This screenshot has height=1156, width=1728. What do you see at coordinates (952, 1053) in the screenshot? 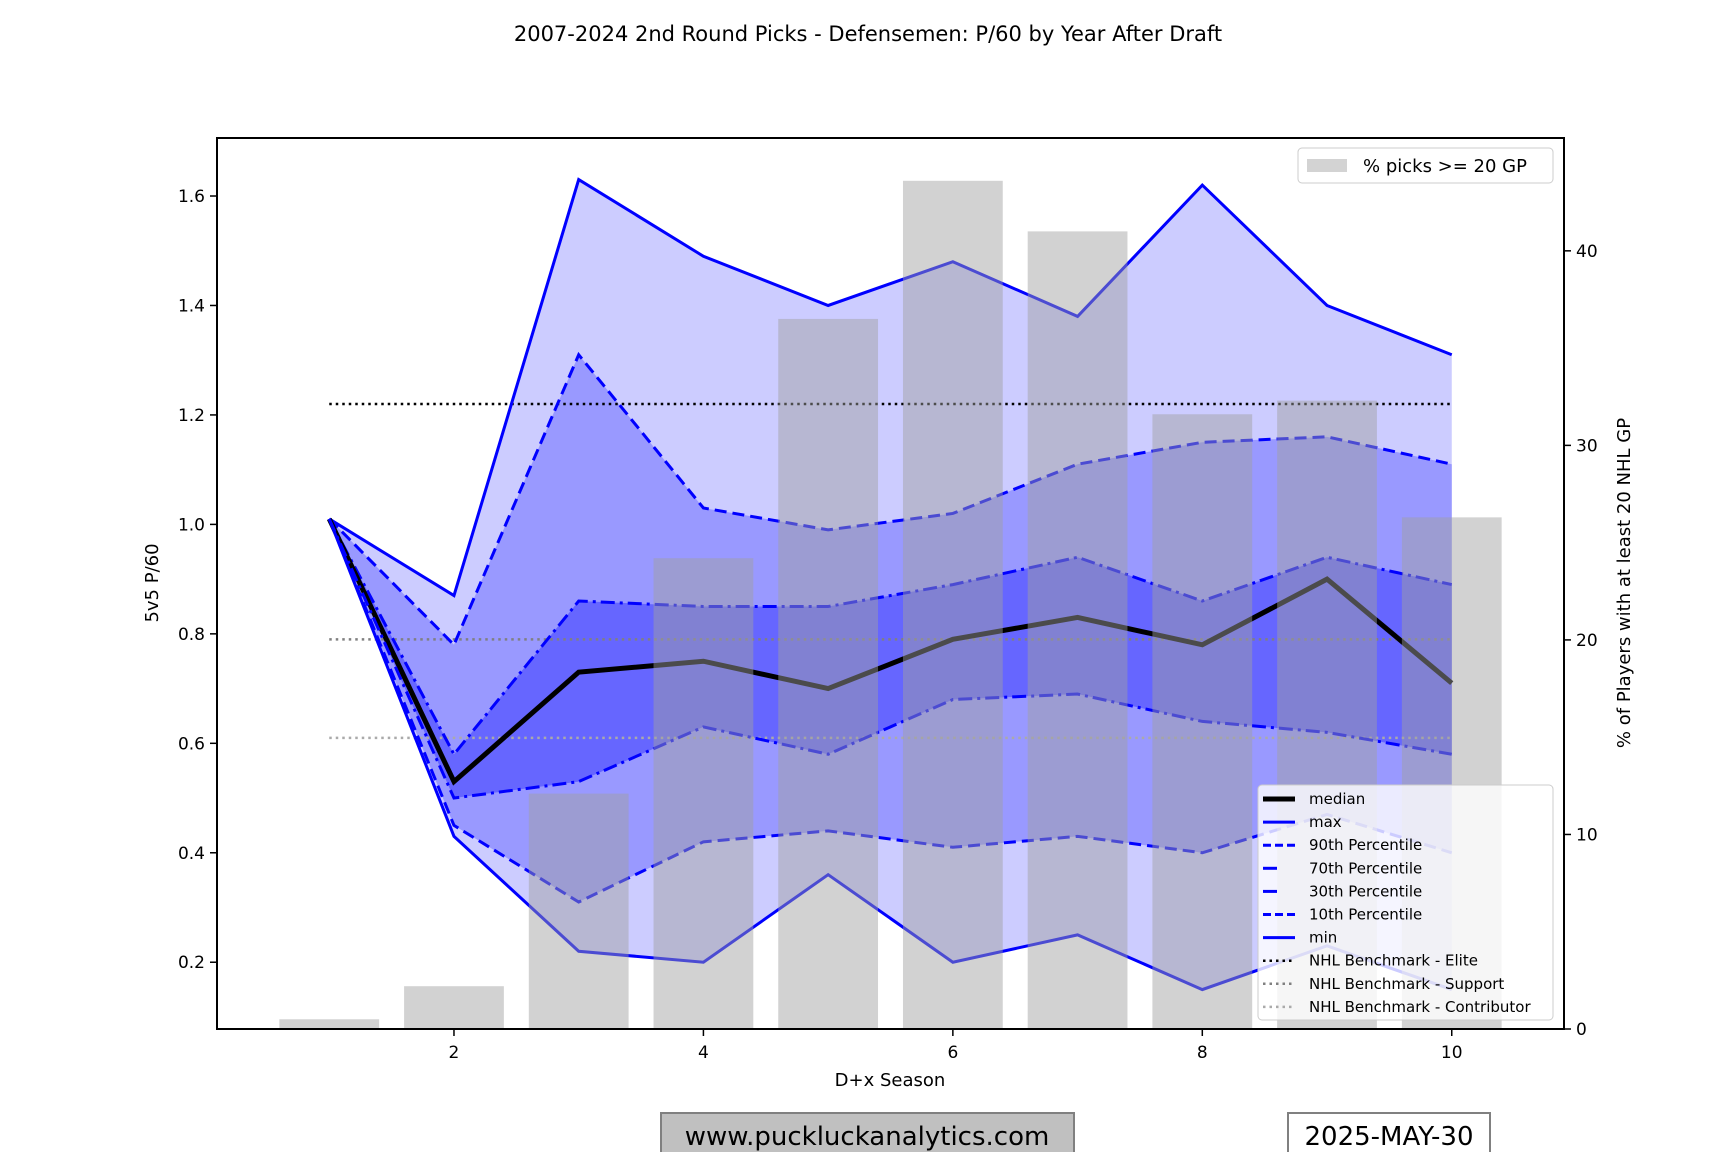
I see `x-tick-label: 6` at bounding box center [952, 1053].